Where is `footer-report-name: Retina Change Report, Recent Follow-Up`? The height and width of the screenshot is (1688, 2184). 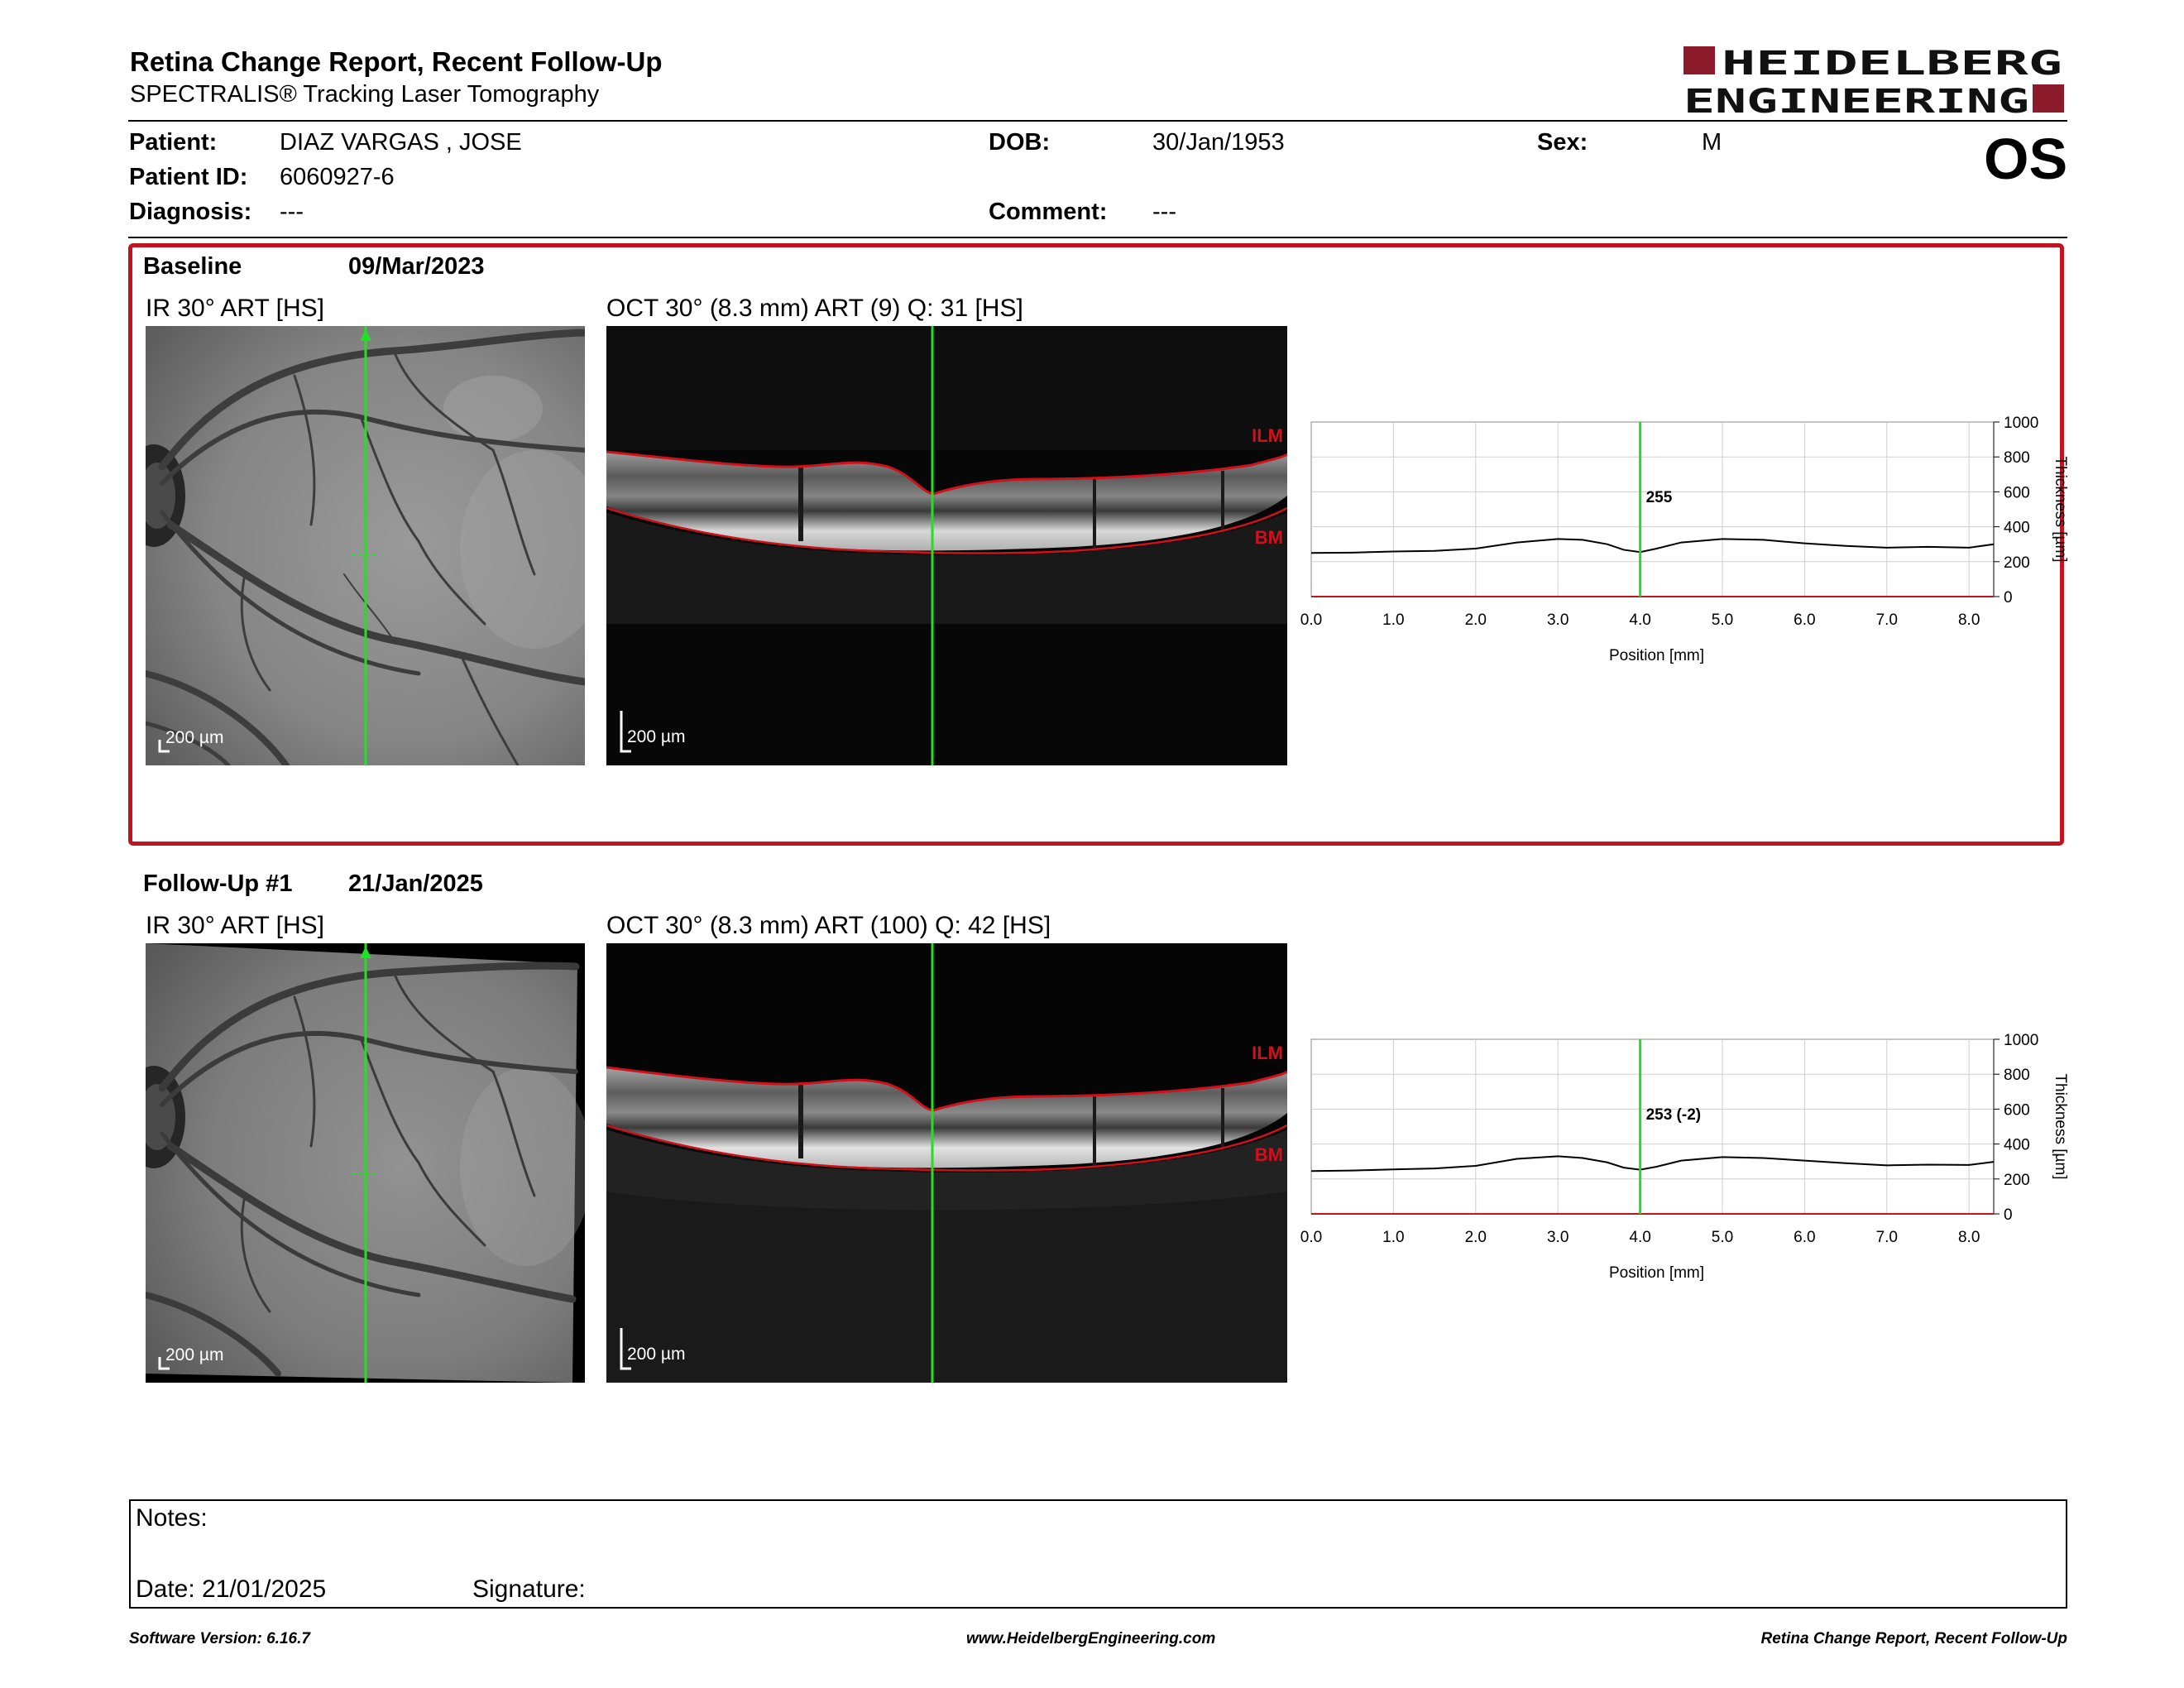
footer-report-name: Retina Change Report, Recent Follow-Up is located at coordinates (1913, 1638).